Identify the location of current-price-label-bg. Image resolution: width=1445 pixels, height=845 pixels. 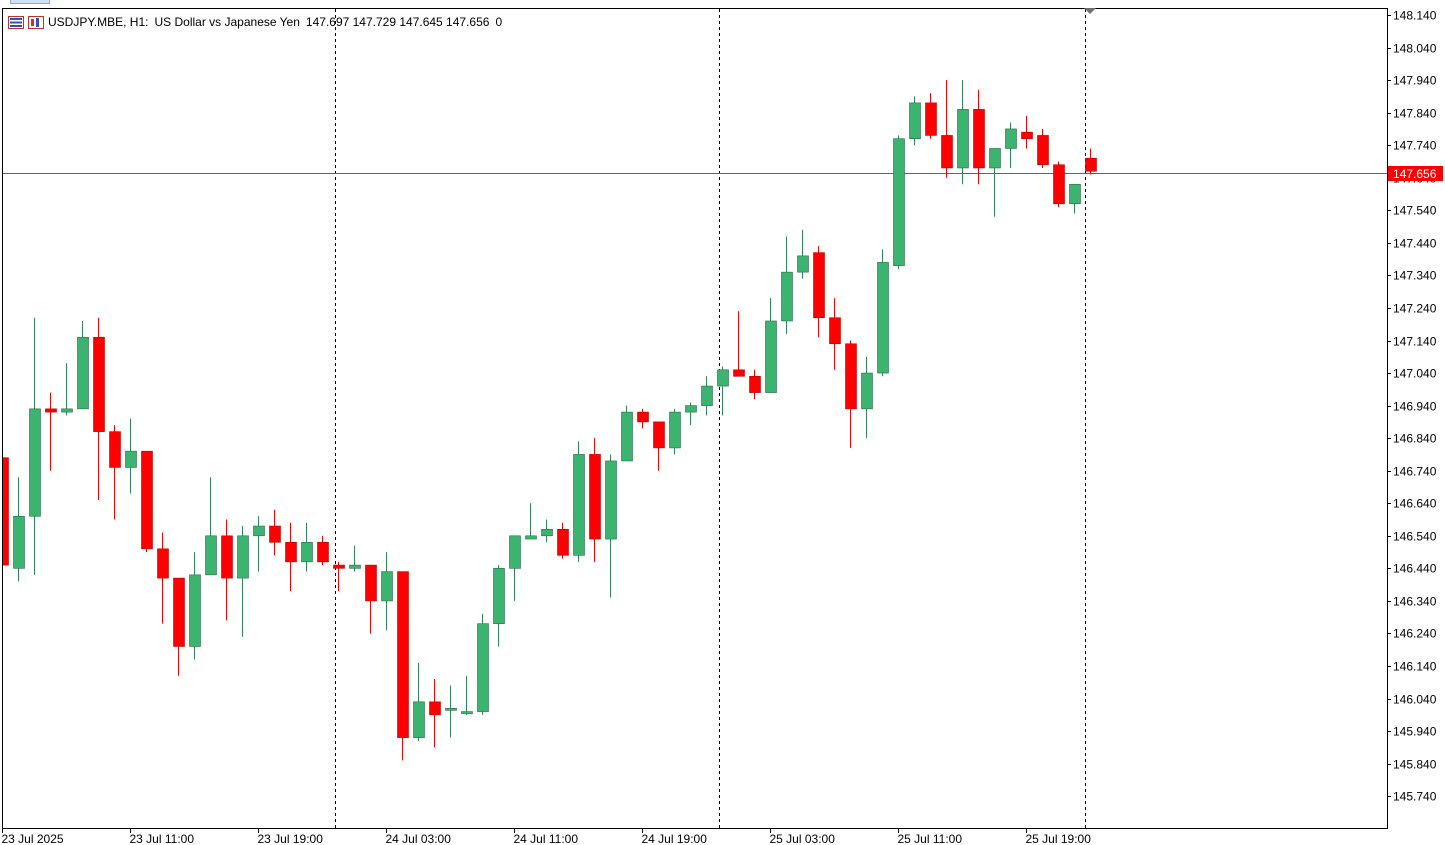
(1415, 173).